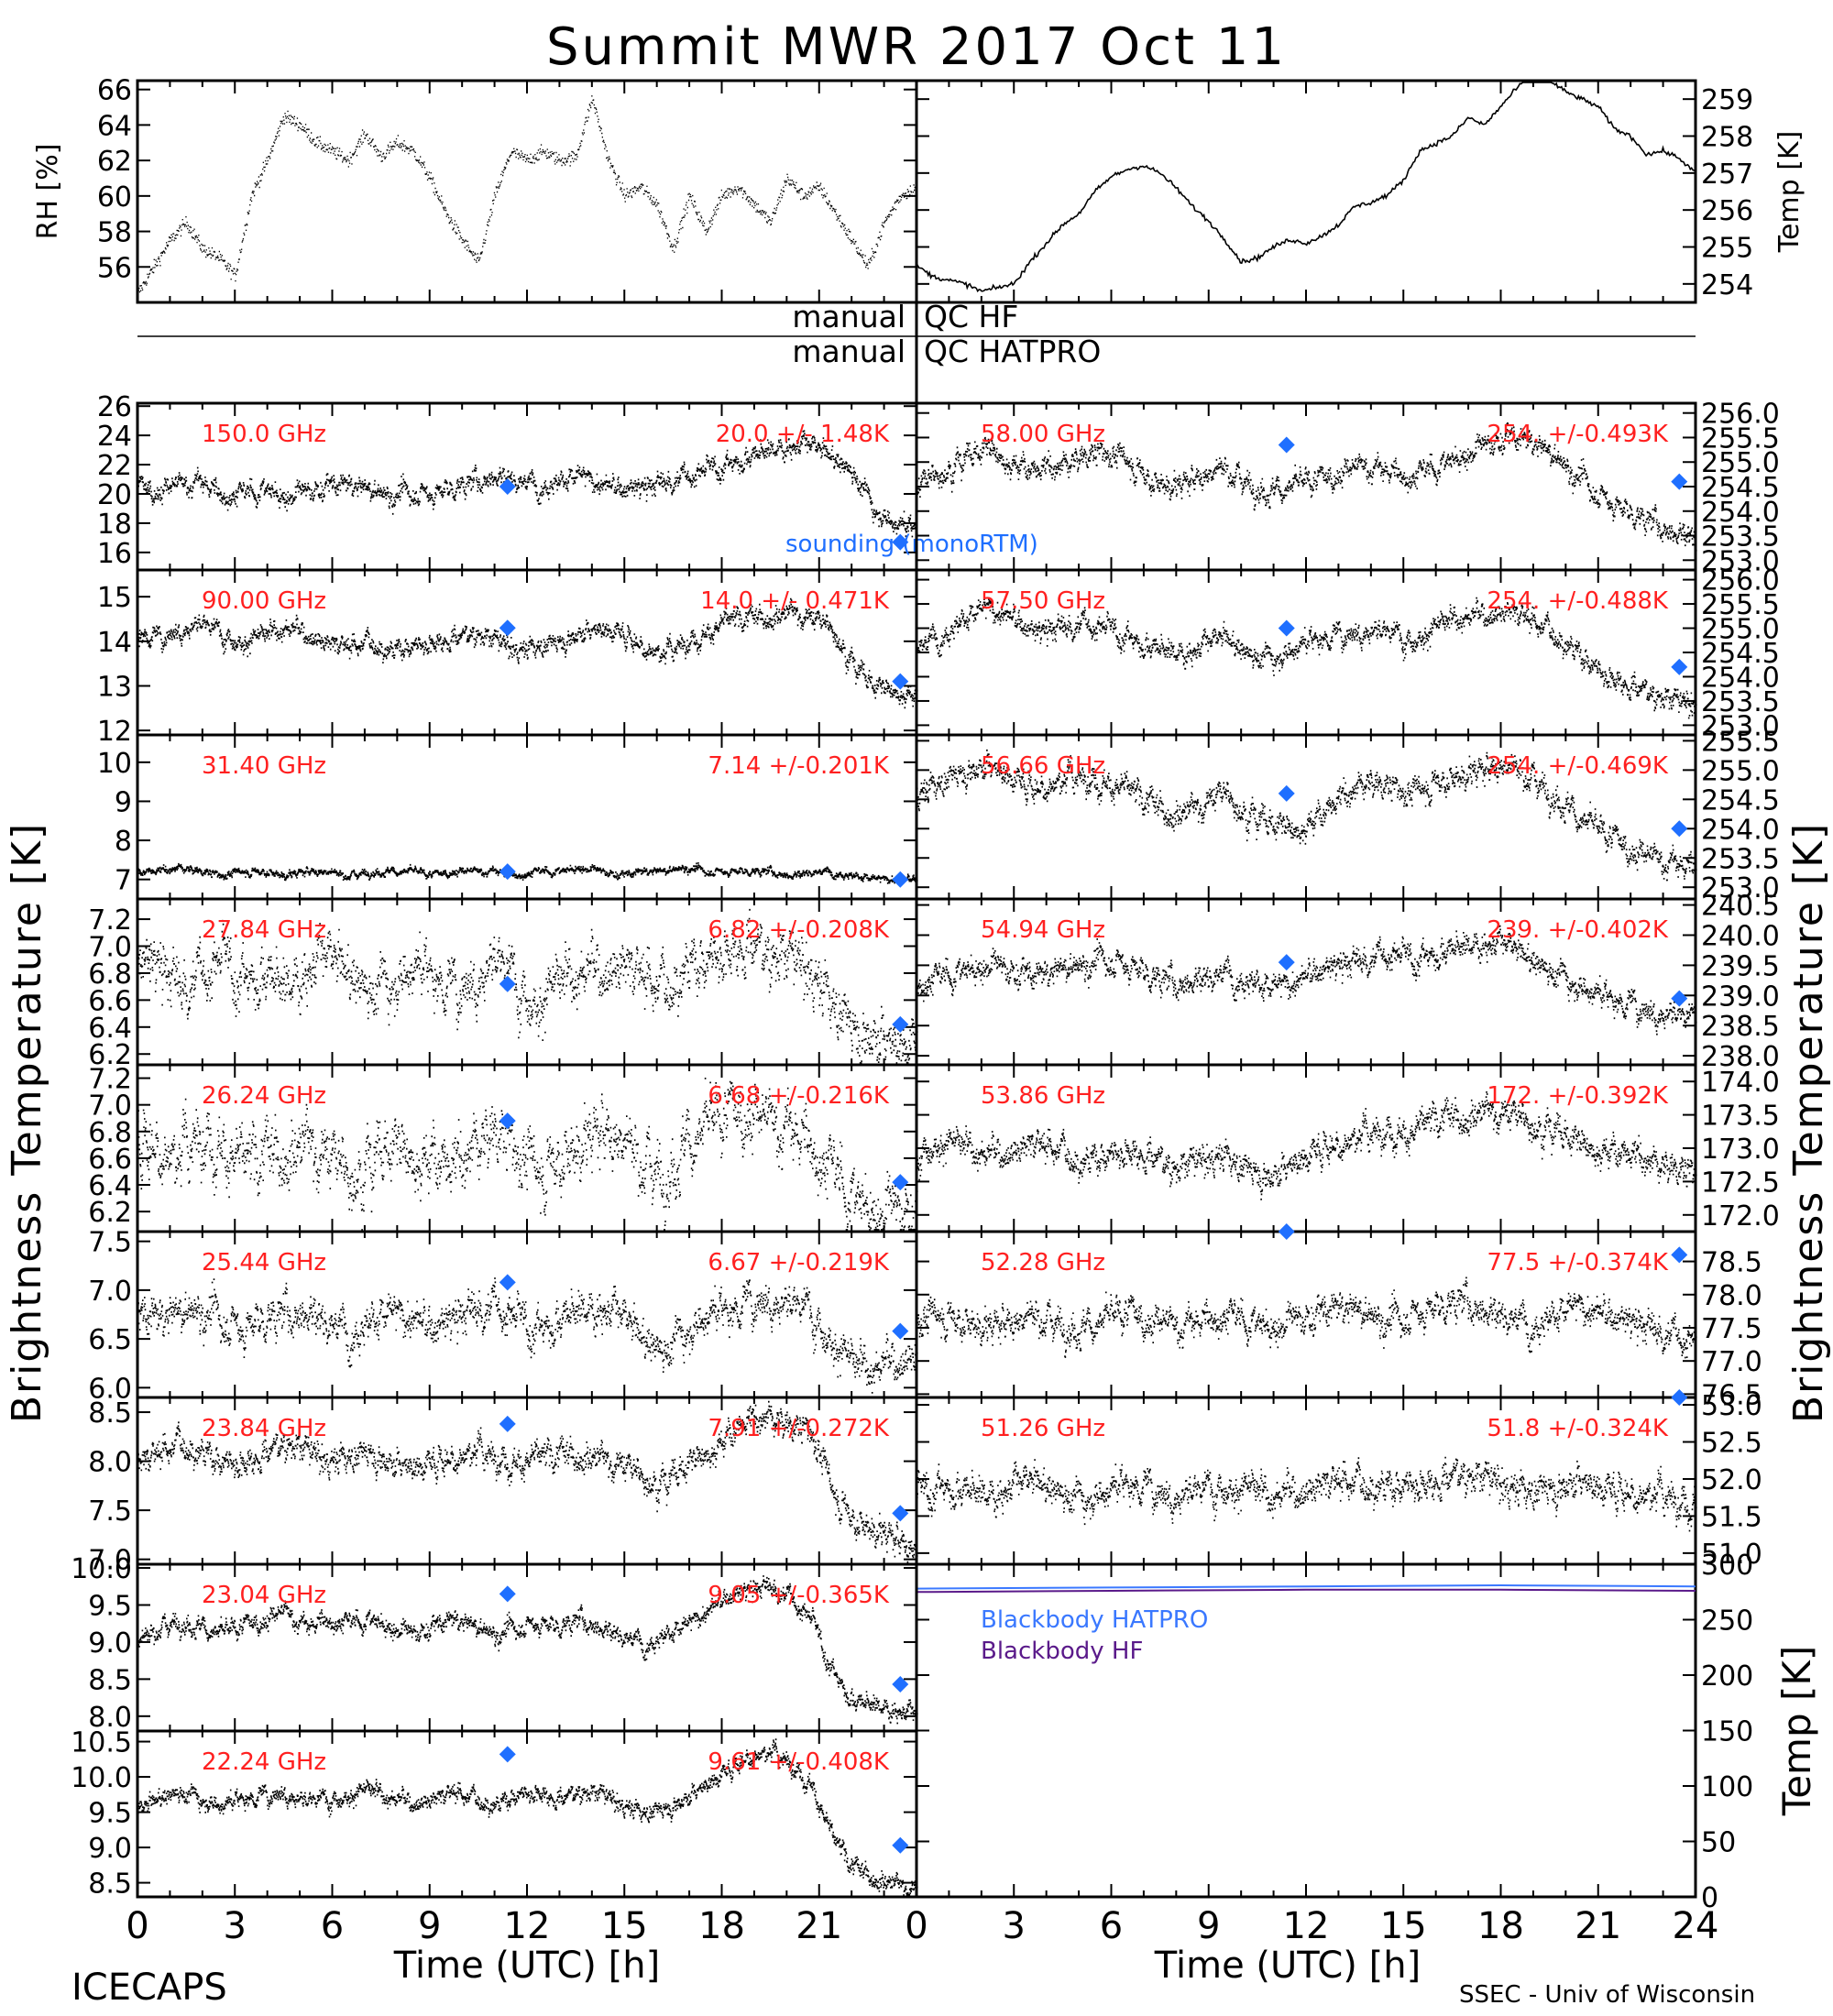  Describe the element at coordinates (1727, 211) in the screenshot. I see `y-tick-label: 256` at that location.